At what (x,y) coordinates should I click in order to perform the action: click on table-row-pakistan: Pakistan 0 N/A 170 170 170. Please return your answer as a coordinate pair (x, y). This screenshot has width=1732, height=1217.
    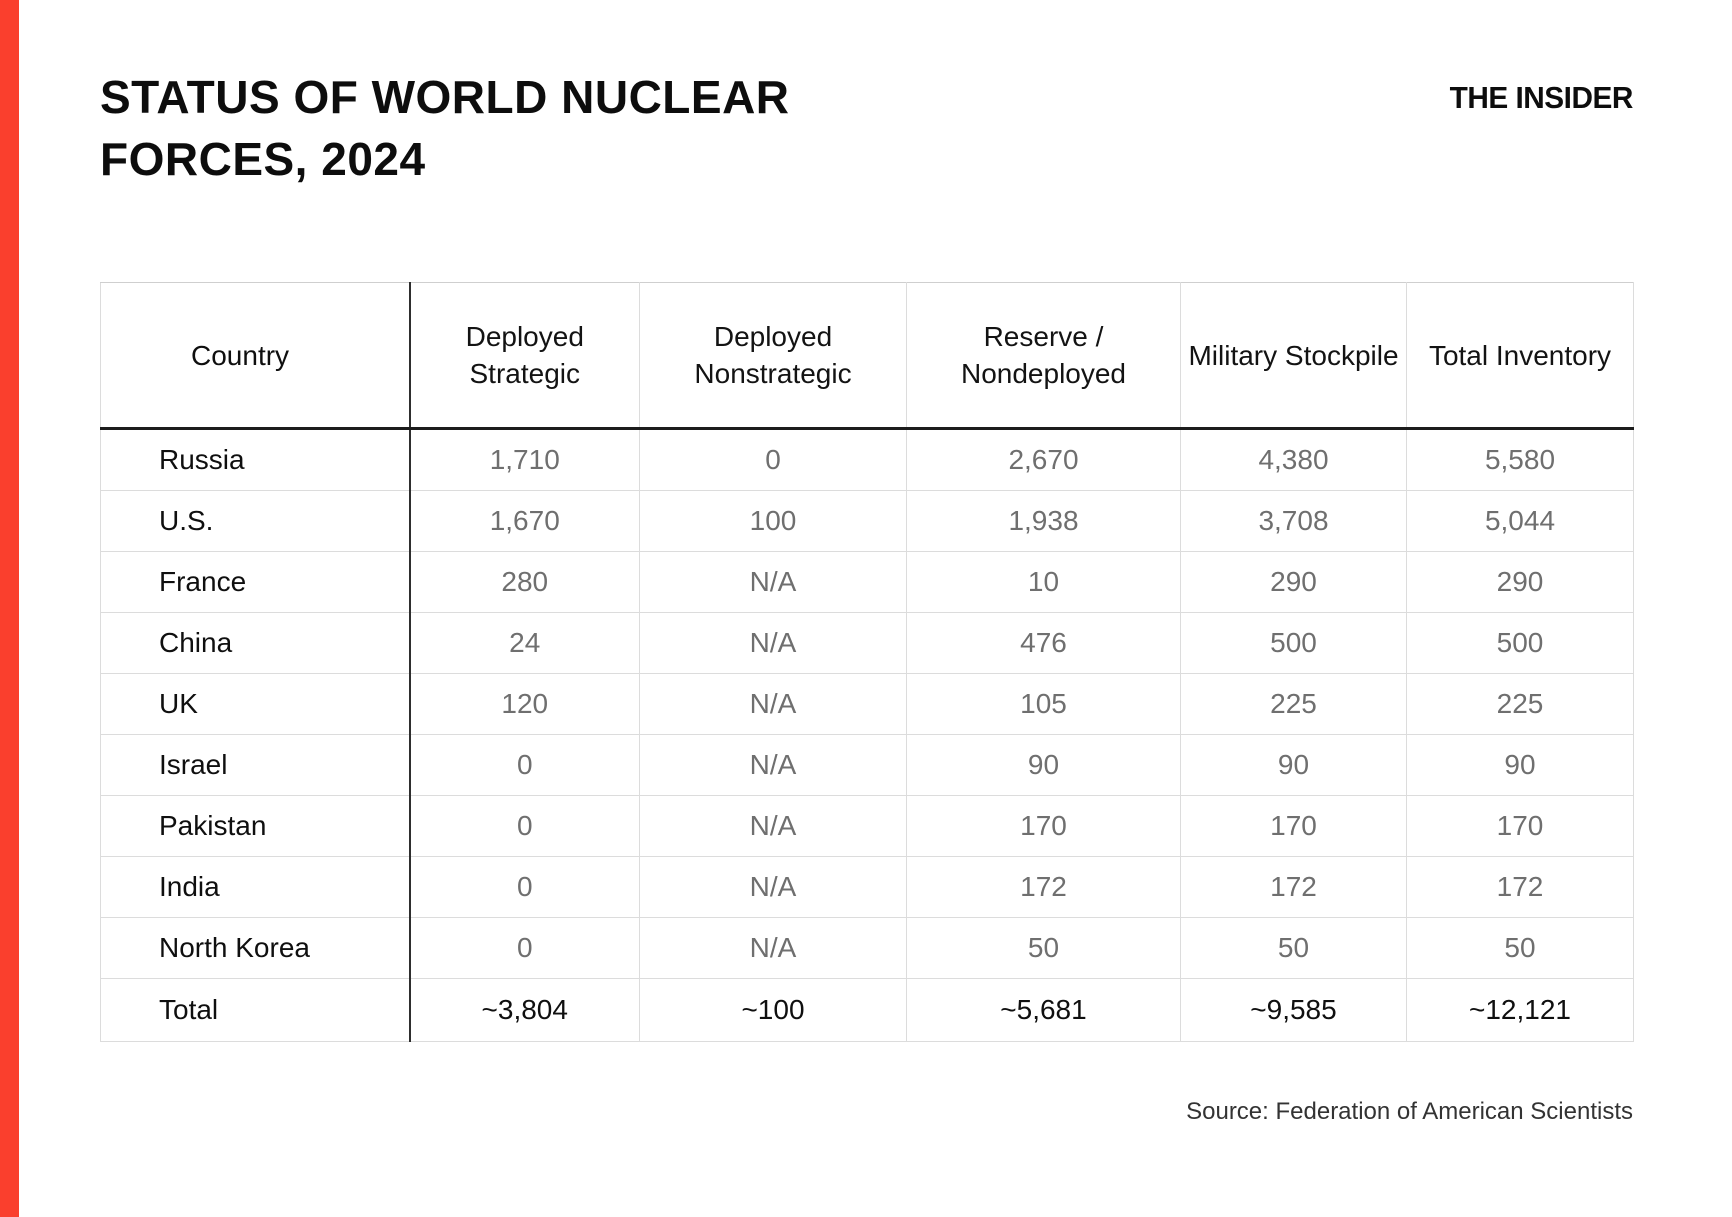
    Looking at the image, I should click on (867, 826).